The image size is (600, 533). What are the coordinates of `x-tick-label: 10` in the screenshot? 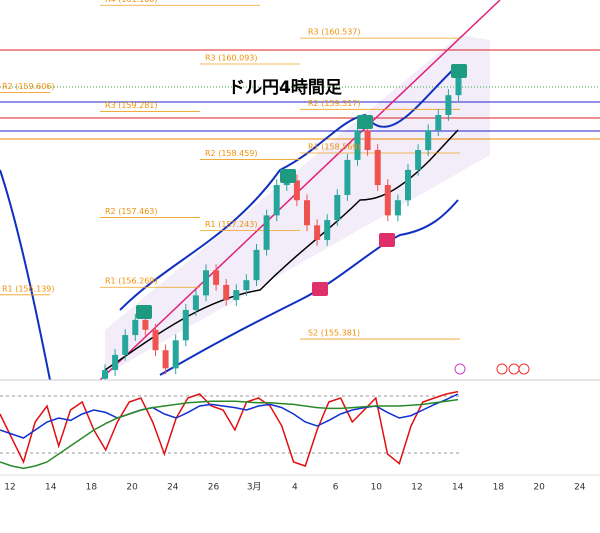 It's located at (377, 488).